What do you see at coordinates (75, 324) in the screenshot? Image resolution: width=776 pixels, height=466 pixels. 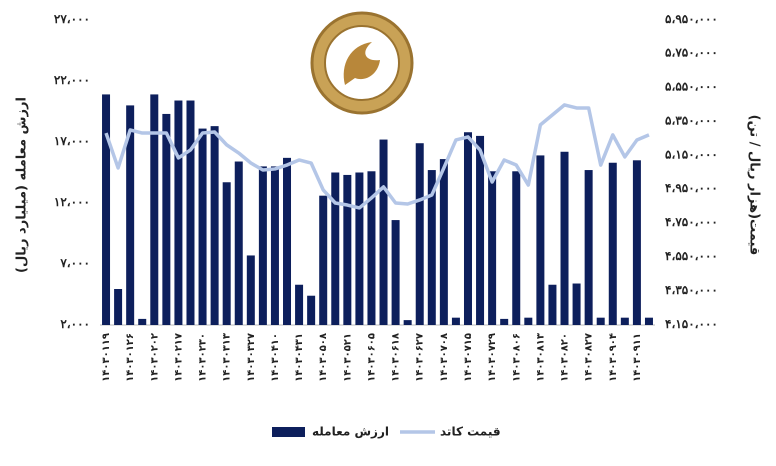 I see `y-tick-label: ۲،۰۰۰` at bounding box center [75, 324].